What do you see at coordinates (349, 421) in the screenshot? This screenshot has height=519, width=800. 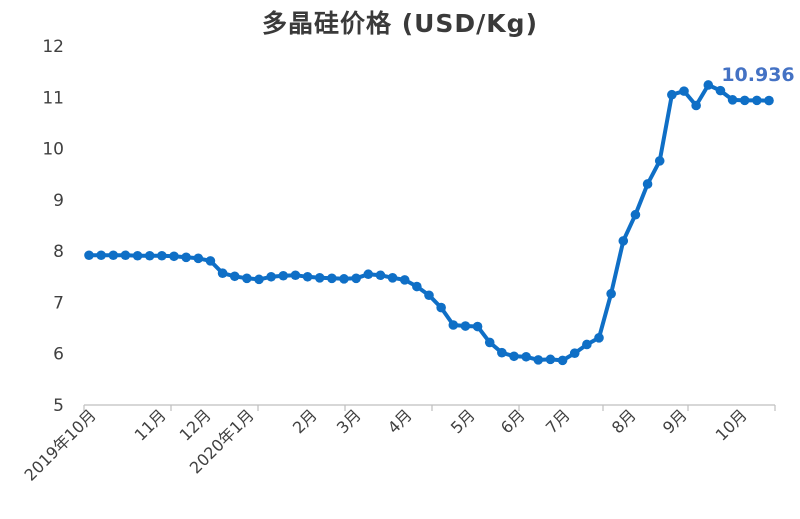 I see `x-tick-label: 3月` at bounding box center [349, 421].